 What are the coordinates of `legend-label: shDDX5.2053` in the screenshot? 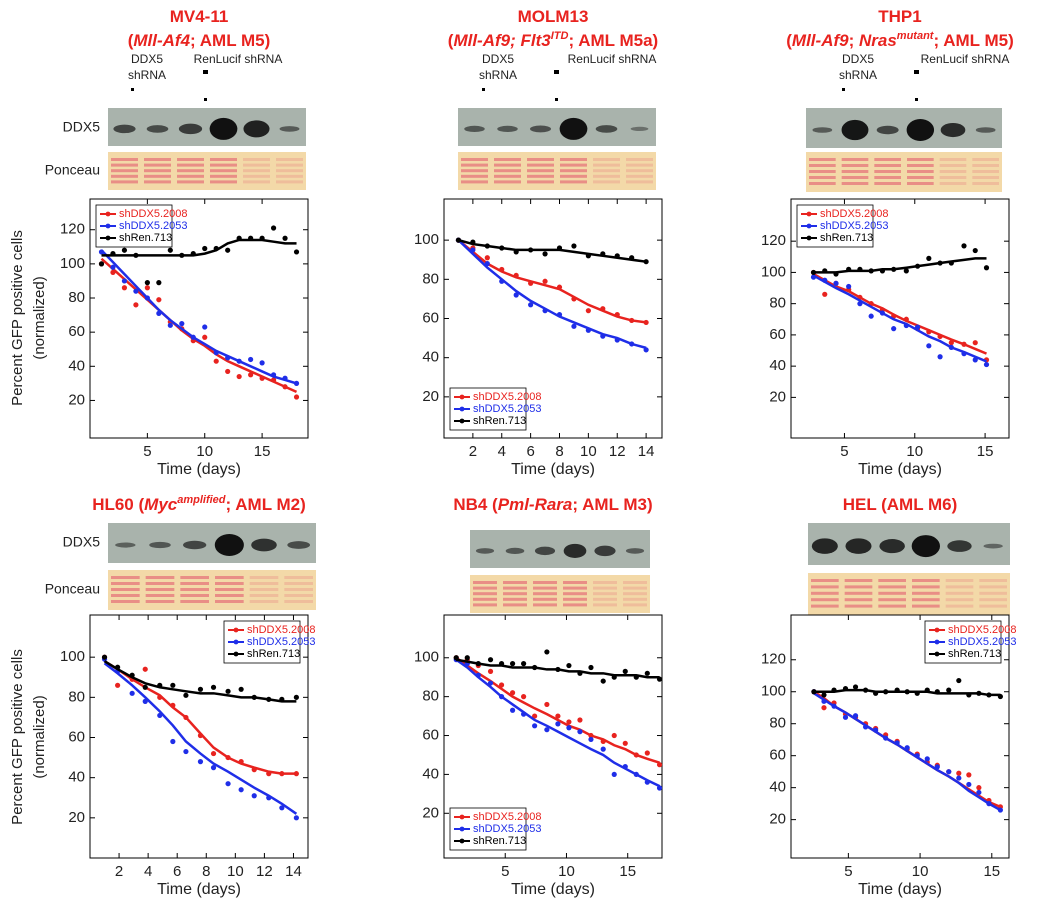 It's located at (982, 642).